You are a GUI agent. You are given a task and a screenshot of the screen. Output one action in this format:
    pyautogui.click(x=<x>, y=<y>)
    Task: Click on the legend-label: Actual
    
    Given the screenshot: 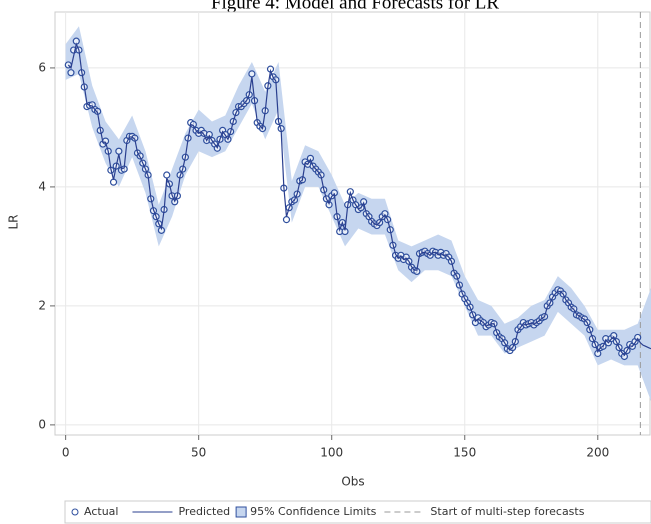 What is the action you would take?
    pyautogui.click(x=101, y=511)
    